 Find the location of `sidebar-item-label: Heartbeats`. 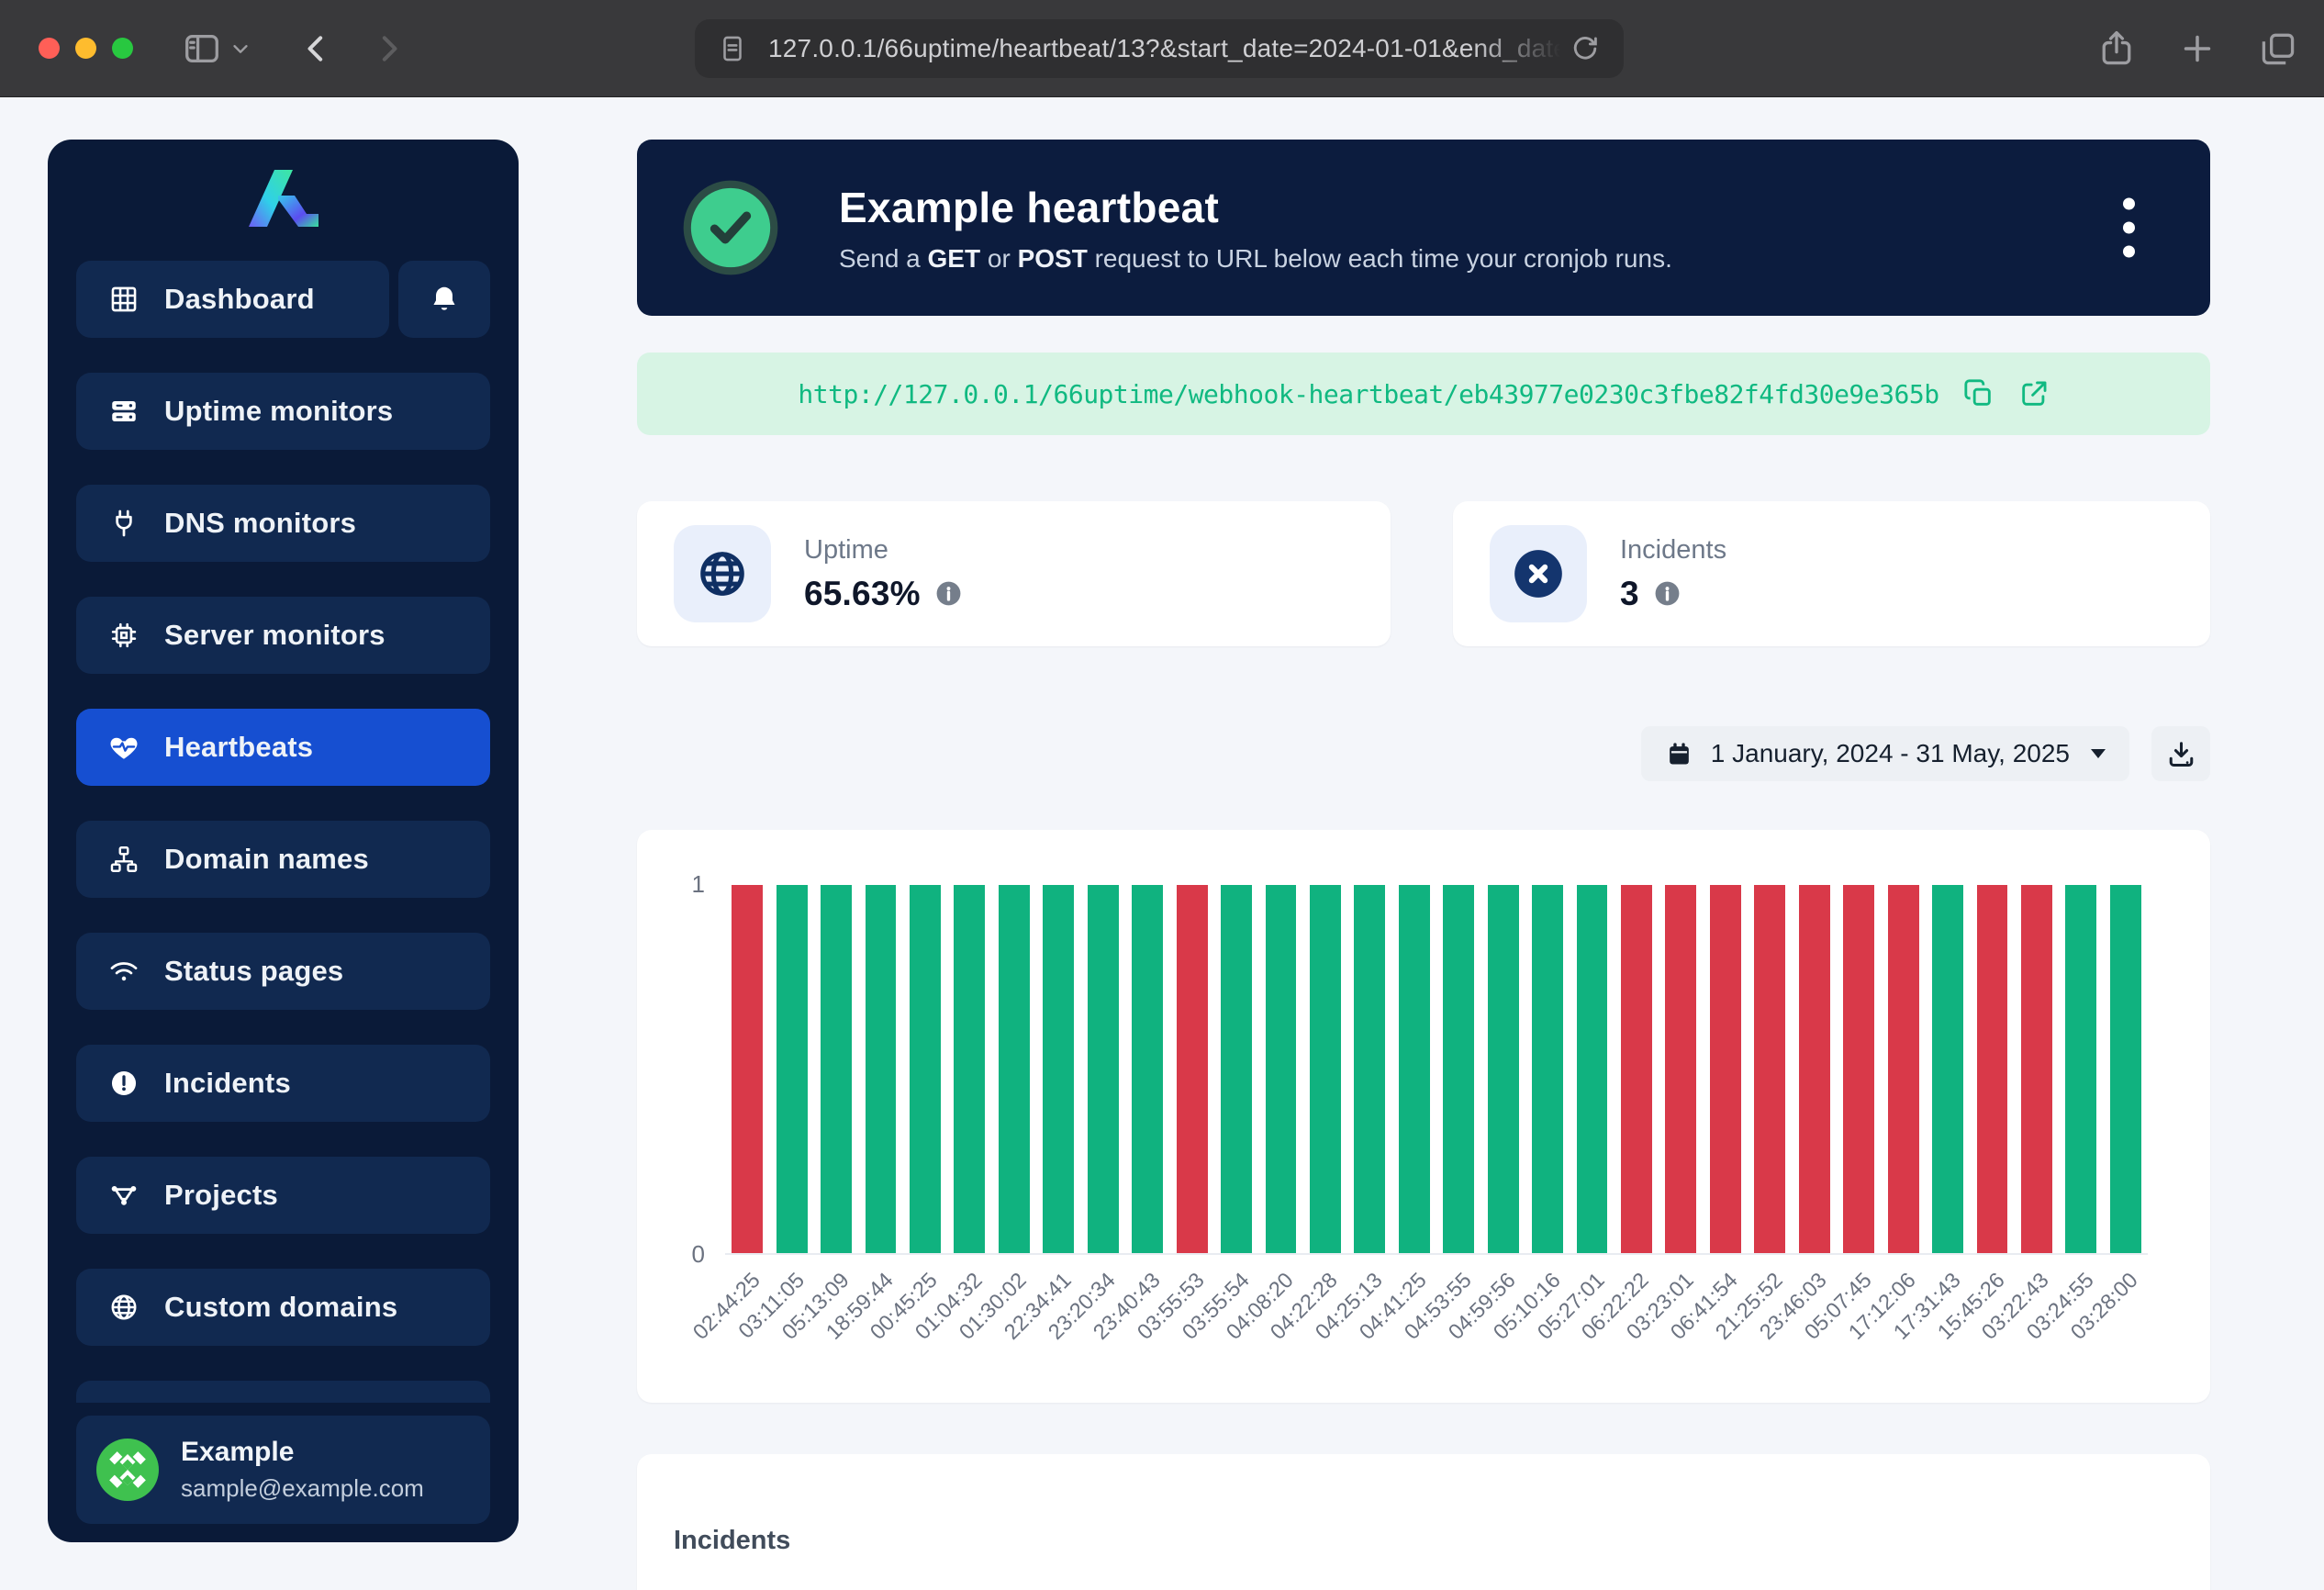

sidebar-item-label: Heartbeats is located at coordinates (239, 747).